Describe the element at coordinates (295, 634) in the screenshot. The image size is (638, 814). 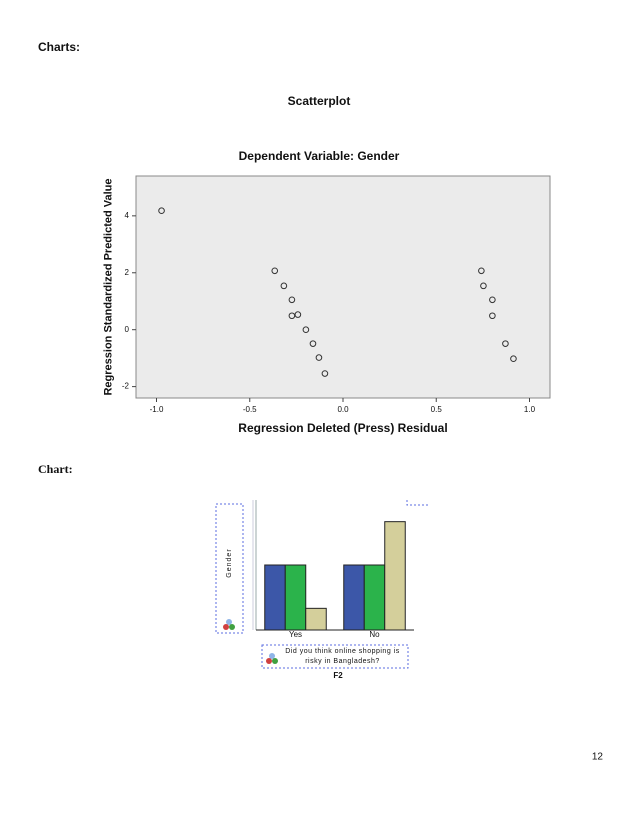
I see `x-tick-label: Yes` at that location.